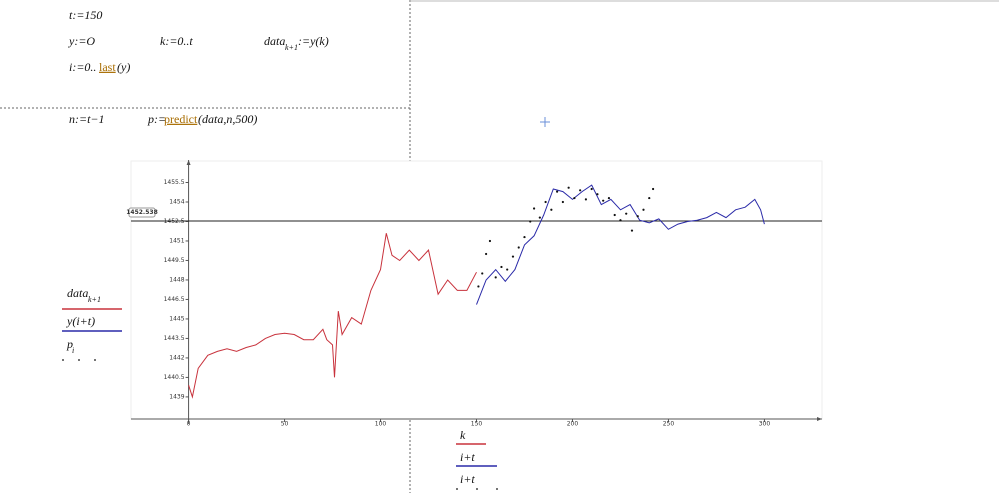  Describe the element at coordinates (123, 67) in the screenshot. I see `math-def: (y)` at that location.